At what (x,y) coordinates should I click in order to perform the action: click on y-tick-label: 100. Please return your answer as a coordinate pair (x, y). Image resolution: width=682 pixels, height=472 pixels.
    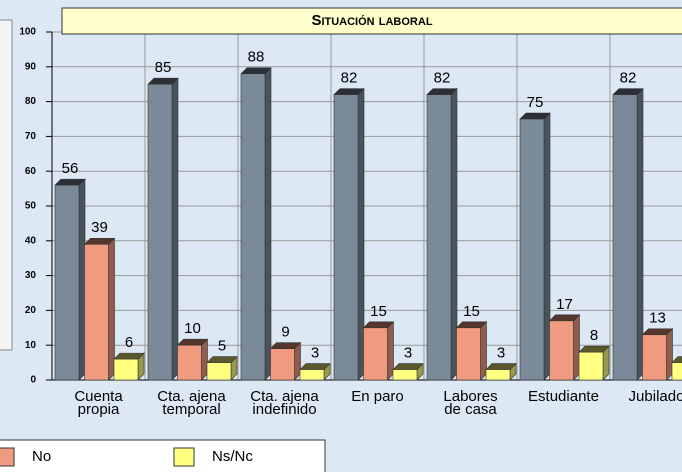
    Looking at the image, I should click on (27, 32).